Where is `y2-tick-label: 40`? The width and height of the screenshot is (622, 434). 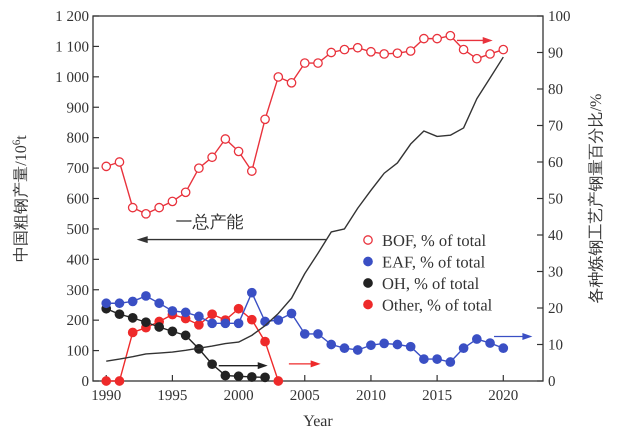 y2-tick-label: 40 is located at coordinates (555, 236).